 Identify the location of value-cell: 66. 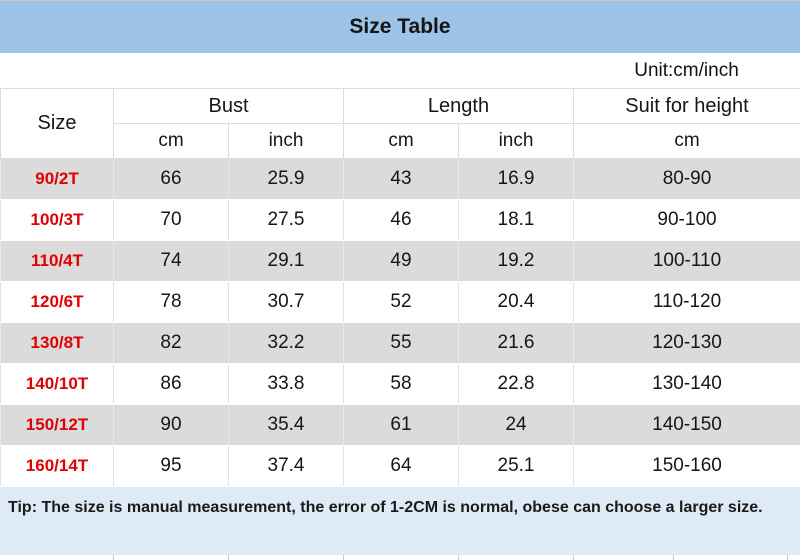
(171, 179).